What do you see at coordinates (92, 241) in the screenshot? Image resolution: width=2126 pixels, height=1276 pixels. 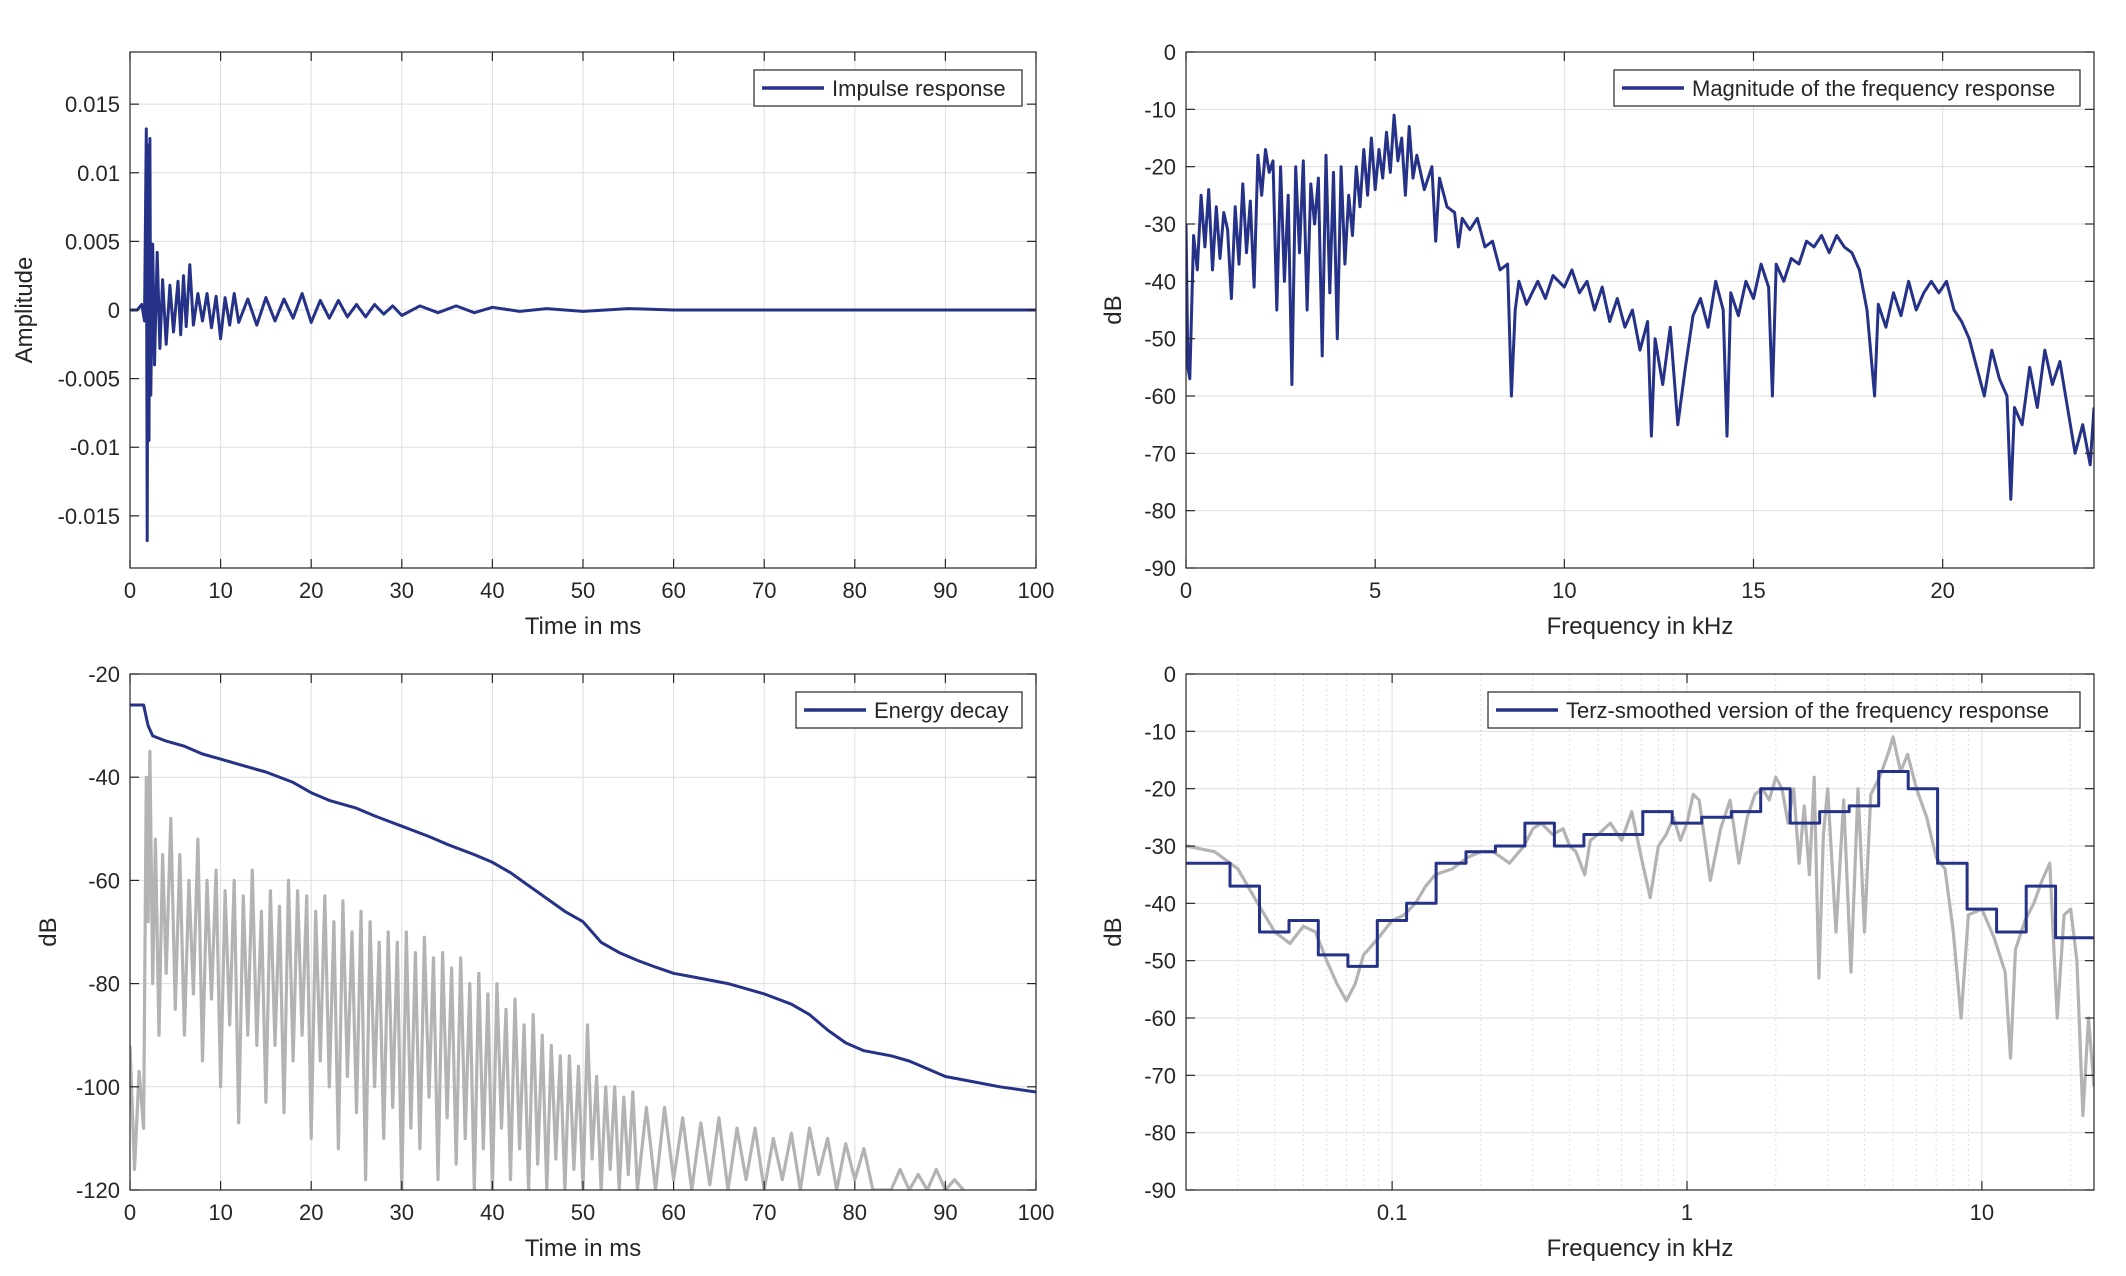 I see `y-tick-label: 0.005` at bounding box center [92, 241].